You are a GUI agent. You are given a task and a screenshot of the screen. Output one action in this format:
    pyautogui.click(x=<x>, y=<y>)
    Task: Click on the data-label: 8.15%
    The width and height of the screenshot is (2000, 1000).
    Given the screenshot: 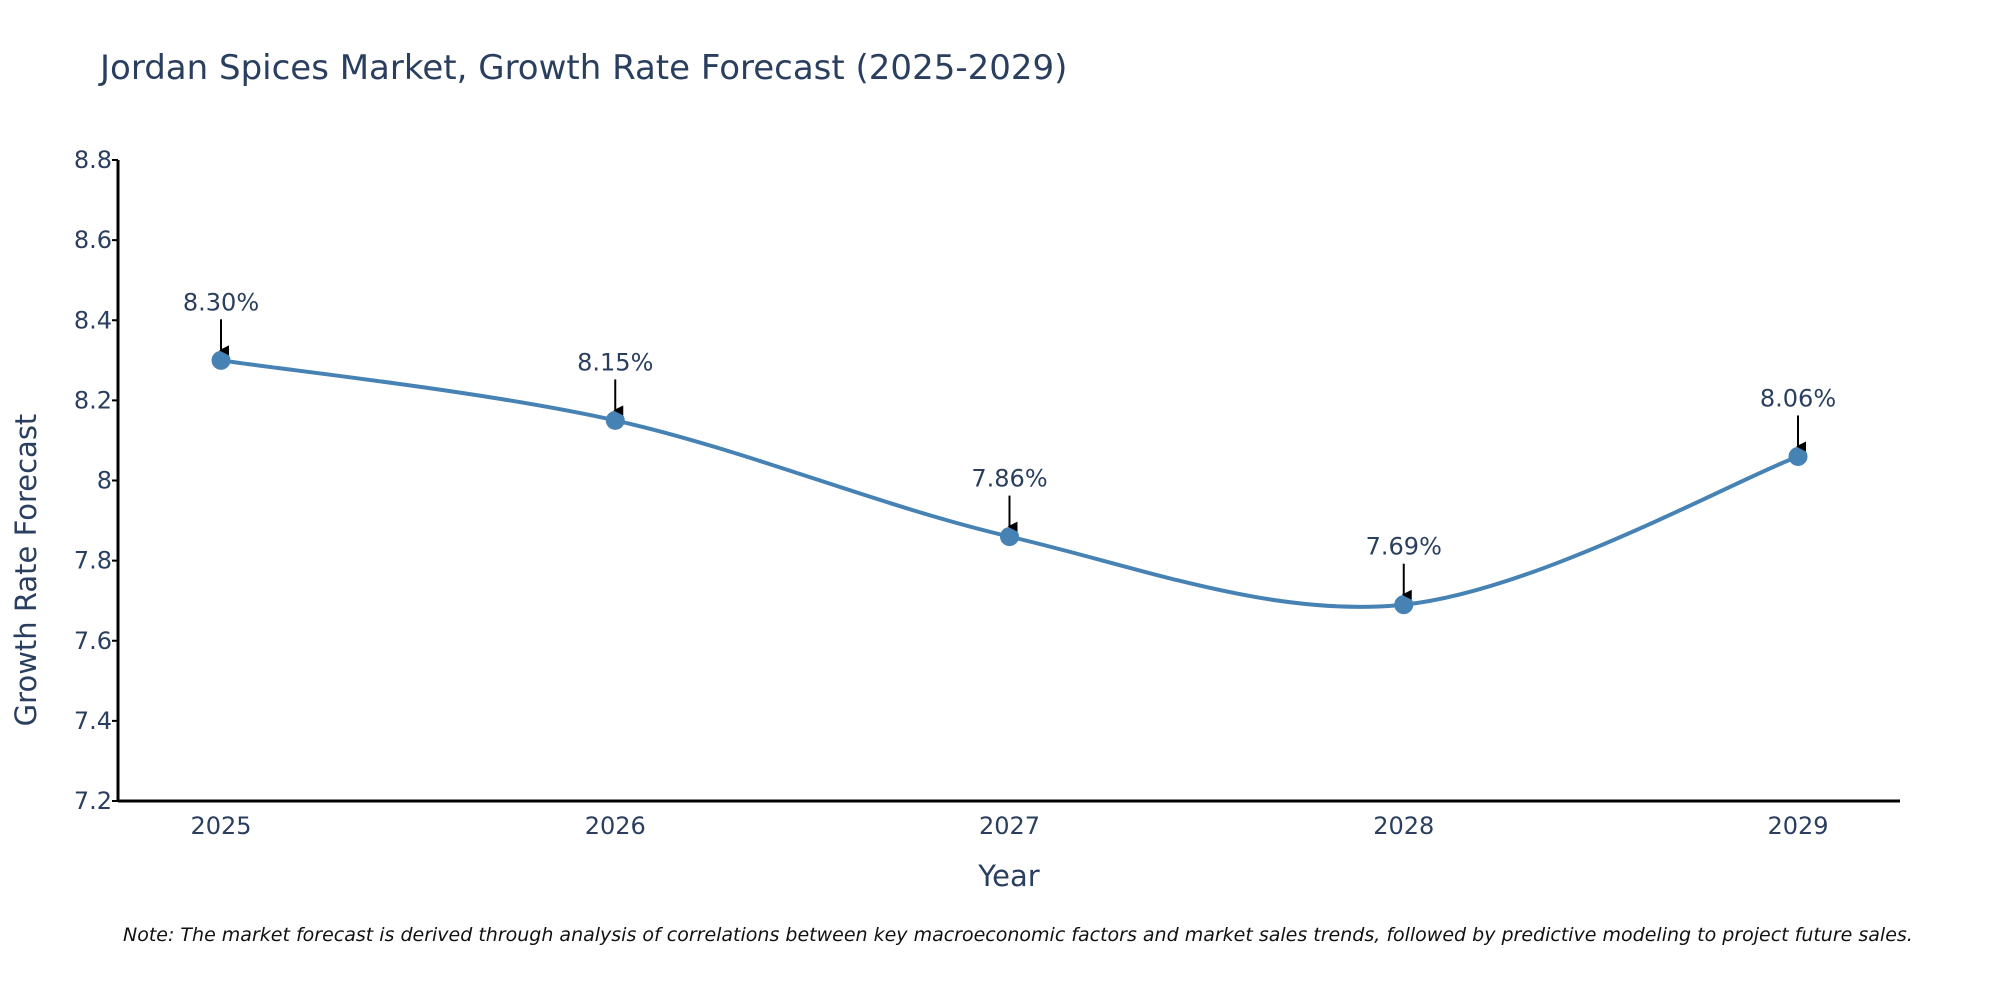 What is the action you would take?
    pyautogui.click(x=615, y=362)
    